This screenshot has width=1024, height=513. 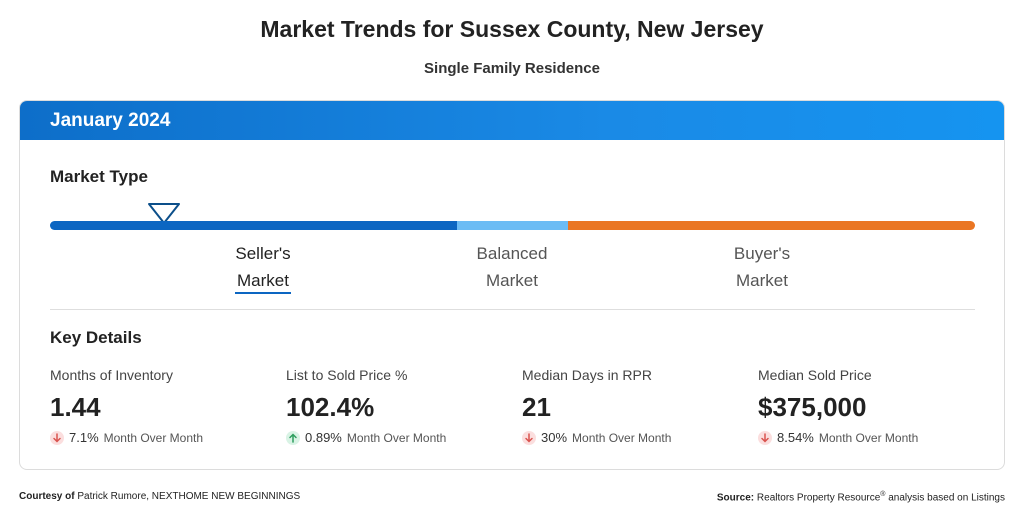 What do you see at coordinates (75, 407) in the screenshot?
I see `metric-value: 1.44` at bounding box center [75, 407].